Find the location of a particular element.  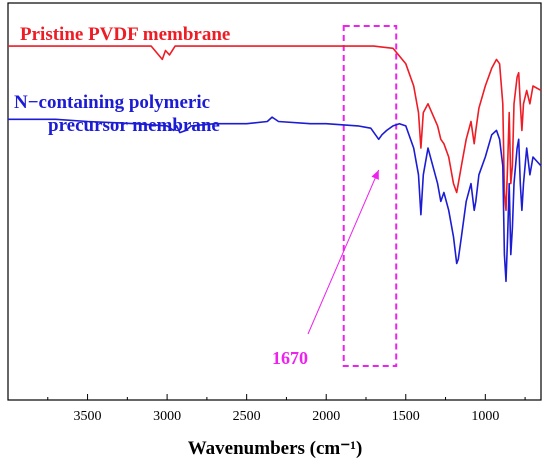

x-tick-label: 1000 is located at coordinates (485, 416).